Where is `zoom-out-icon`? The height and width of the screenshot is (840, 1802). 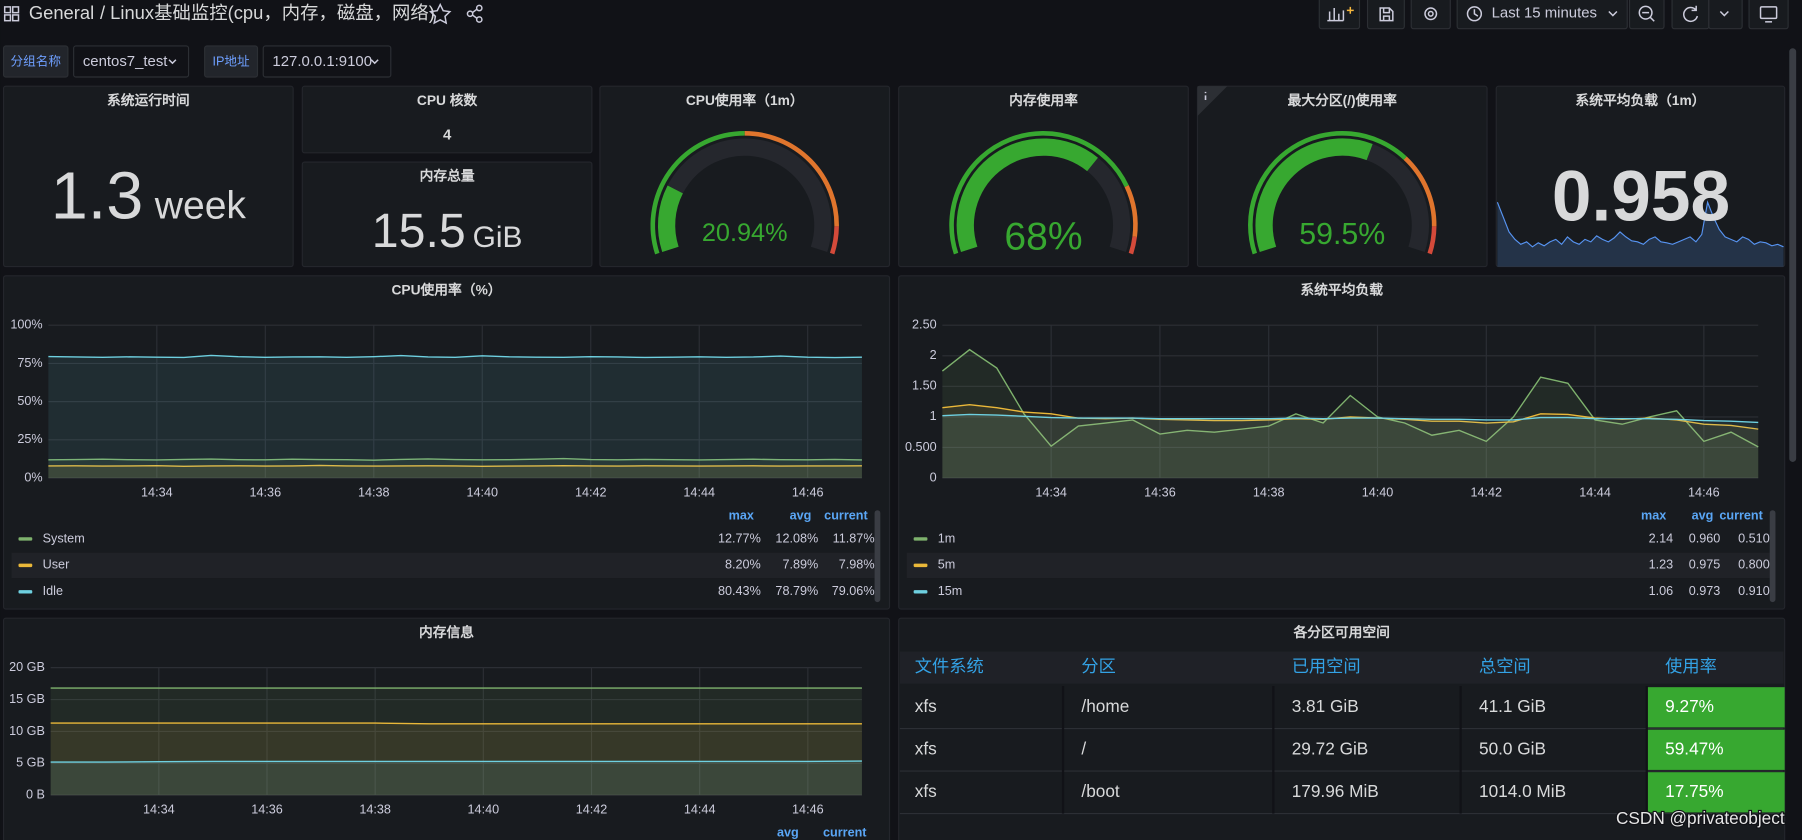
zoom-out-icon is located at coordinates (1645, 12).